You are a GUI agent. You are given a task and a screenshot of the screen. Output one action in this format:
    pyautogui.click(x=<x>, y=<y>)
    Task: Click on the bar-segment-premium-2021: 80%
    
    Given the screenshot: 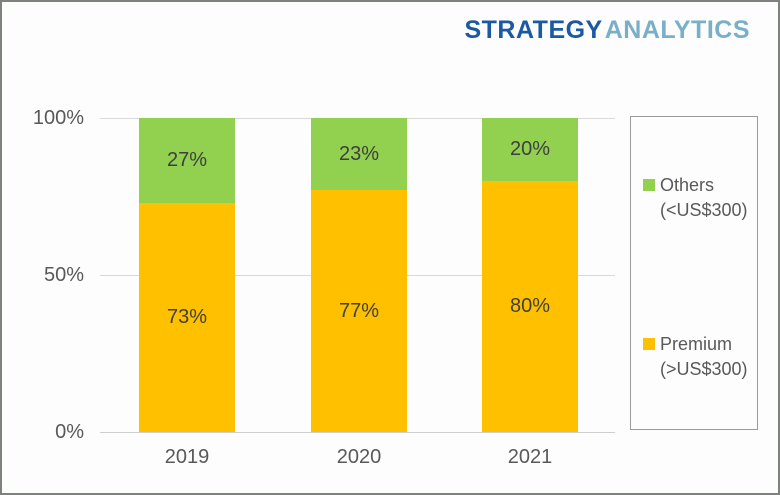 What is the action you would take?
    pyautogui.click(x=530, y=306)
    